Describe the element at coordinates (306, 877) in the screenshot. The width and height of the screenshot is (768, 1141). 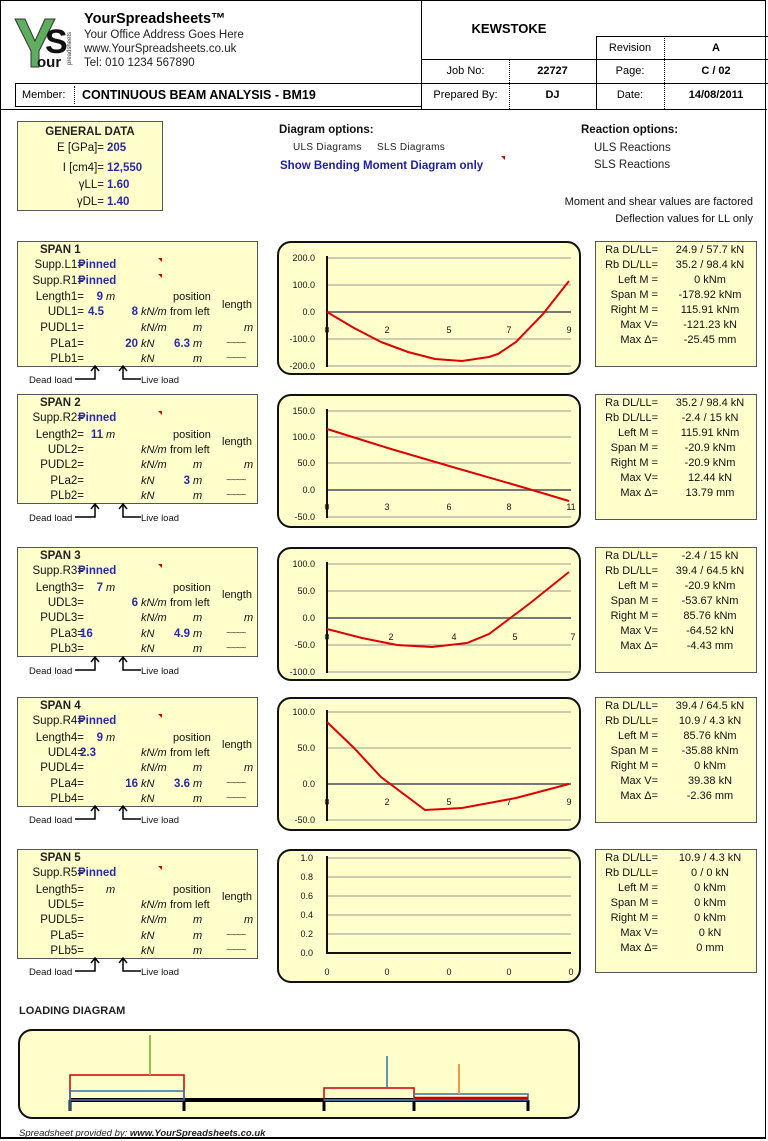
I see `svg-text: 0.8` at that location.